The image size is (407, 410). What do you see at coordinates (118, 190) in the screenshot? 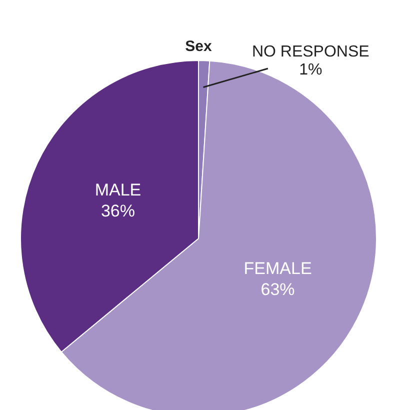
I see `slice-label: MALE` at bounding box center [118, 190].